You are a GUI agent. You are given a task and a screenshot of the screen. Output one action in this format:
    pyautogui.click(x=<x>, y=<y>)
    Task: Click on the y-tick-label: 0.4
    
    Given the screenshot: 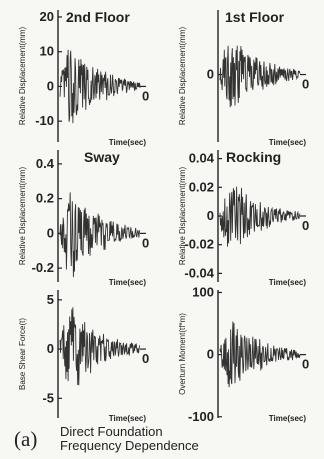 What is the action you would take?
    pyautogui.click(x=45, y=163)
    